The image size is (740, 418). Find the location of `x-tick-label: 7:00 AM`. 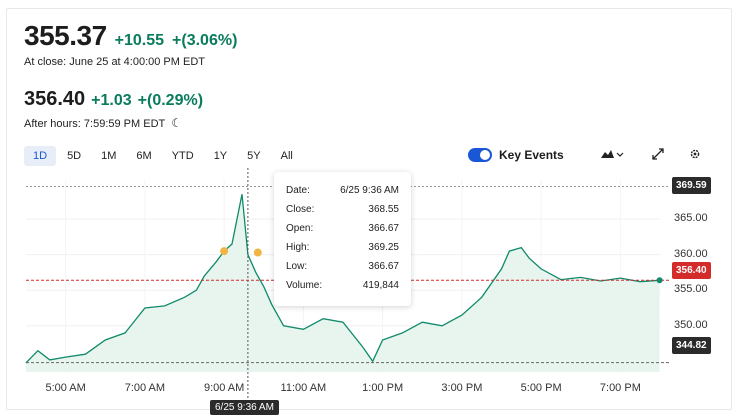

x-tick-label: 7:00 AM is located at coordinates (145, 388).